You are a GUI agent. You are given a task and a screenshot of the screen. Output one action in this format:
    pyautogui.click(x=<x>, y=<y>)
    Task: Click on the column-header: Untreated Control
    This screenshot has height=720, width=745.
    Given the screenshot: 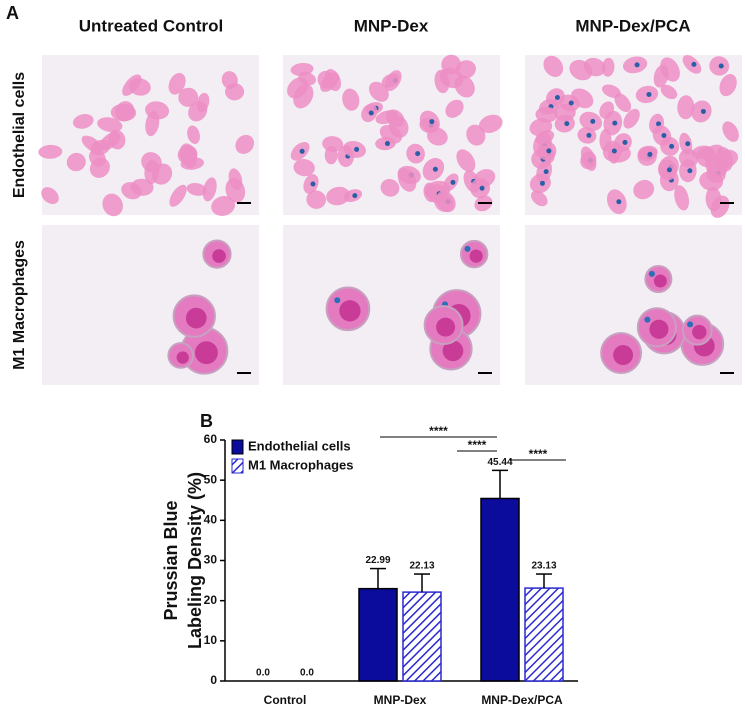 What is the action you would take?
    pyautogui.click(x=151, y=25)
    